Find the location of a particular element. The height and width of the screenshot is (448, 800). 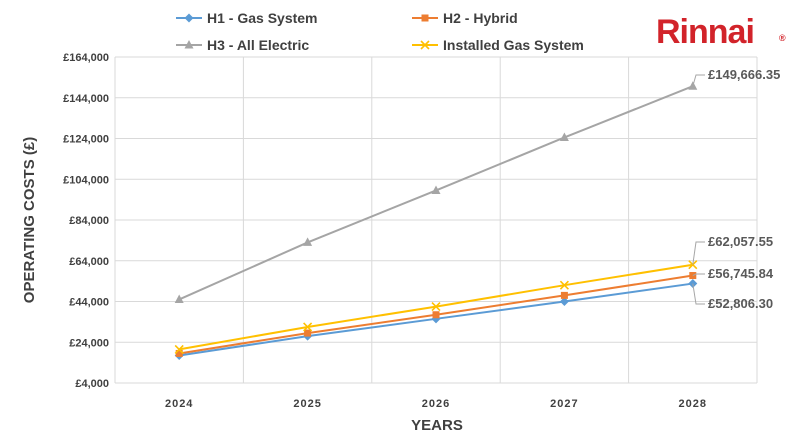

x-axis-title: YEARS is located at coordinates (437, 425).